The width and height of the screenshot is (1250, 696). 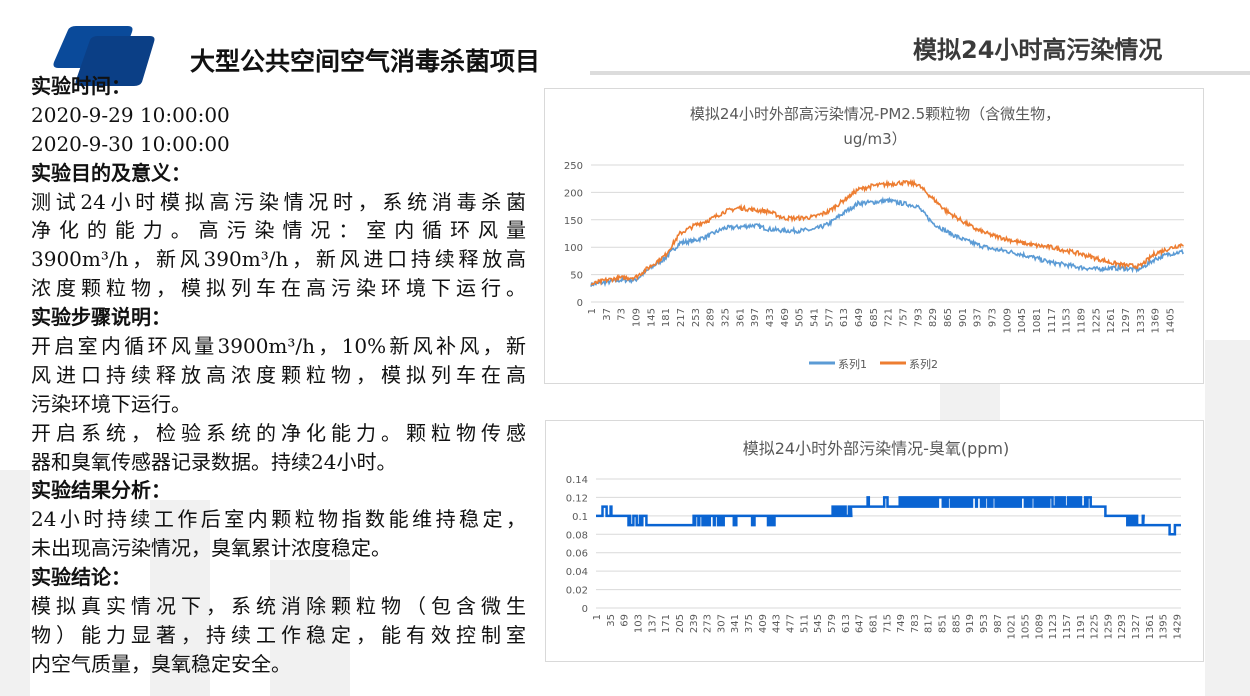 I want to click on y-tick-label: 0.12, so click(x=577, y=498).